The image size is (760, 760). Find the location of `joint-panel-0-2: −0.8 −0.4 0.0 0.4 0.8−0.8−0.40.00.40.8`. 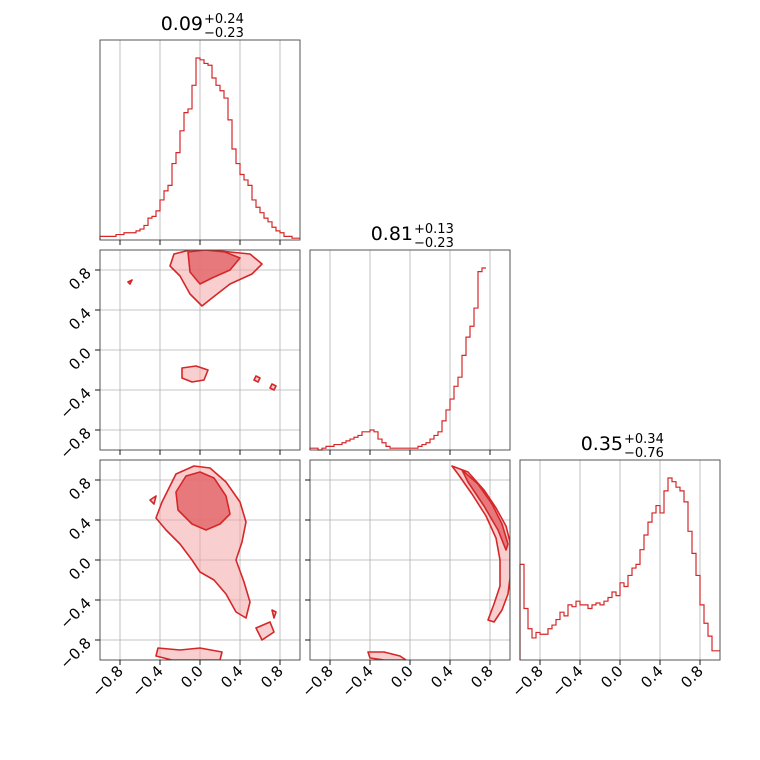

joint-panel-0-2: −0.8 −0.4 0.0 0.4 0.8−0.8−0.40.00.40.8 is located at coordinates (178, 580).